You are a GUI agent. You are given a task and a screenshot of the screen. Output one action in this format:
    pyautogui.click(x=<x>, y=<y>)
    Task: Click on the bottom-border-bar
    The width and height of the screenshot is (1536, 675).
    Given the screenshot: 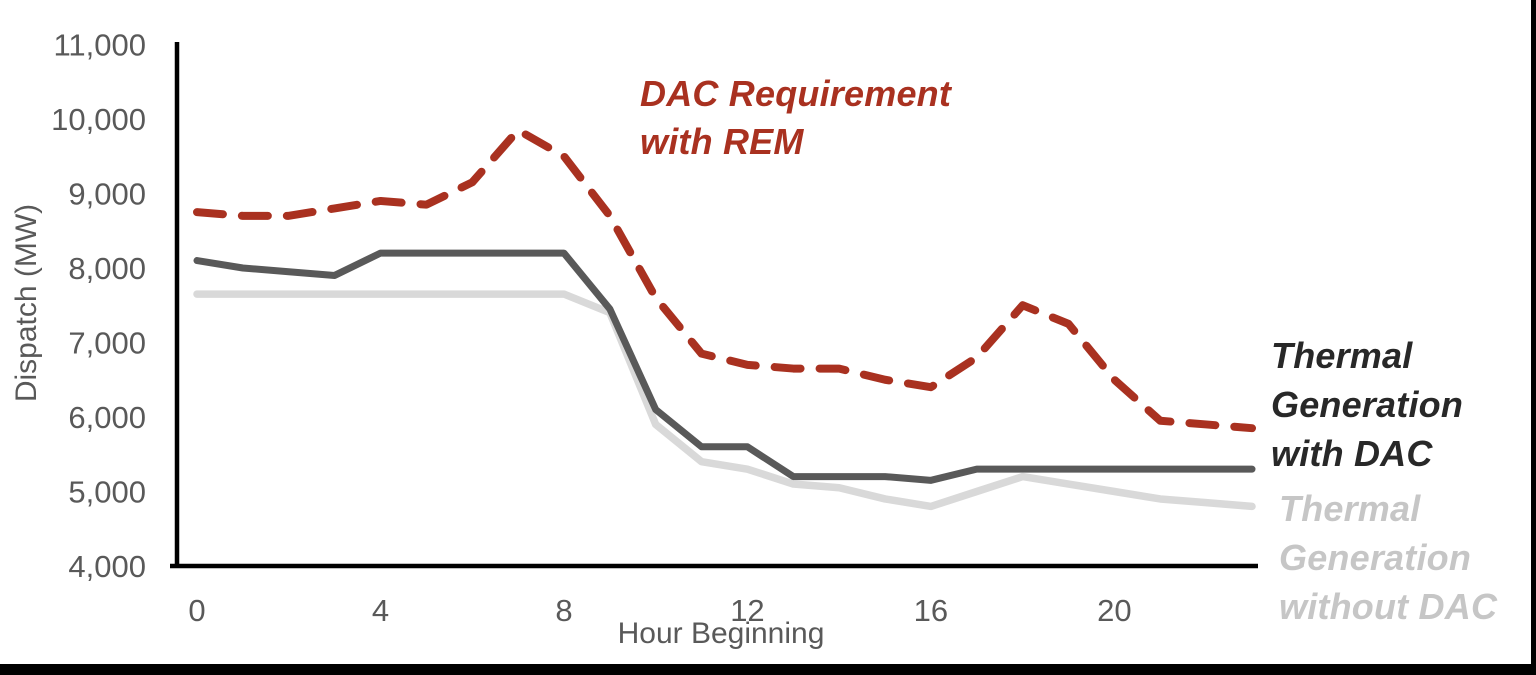 What is the action you would take?
    pyautogui.click(x=768, y=669)
    